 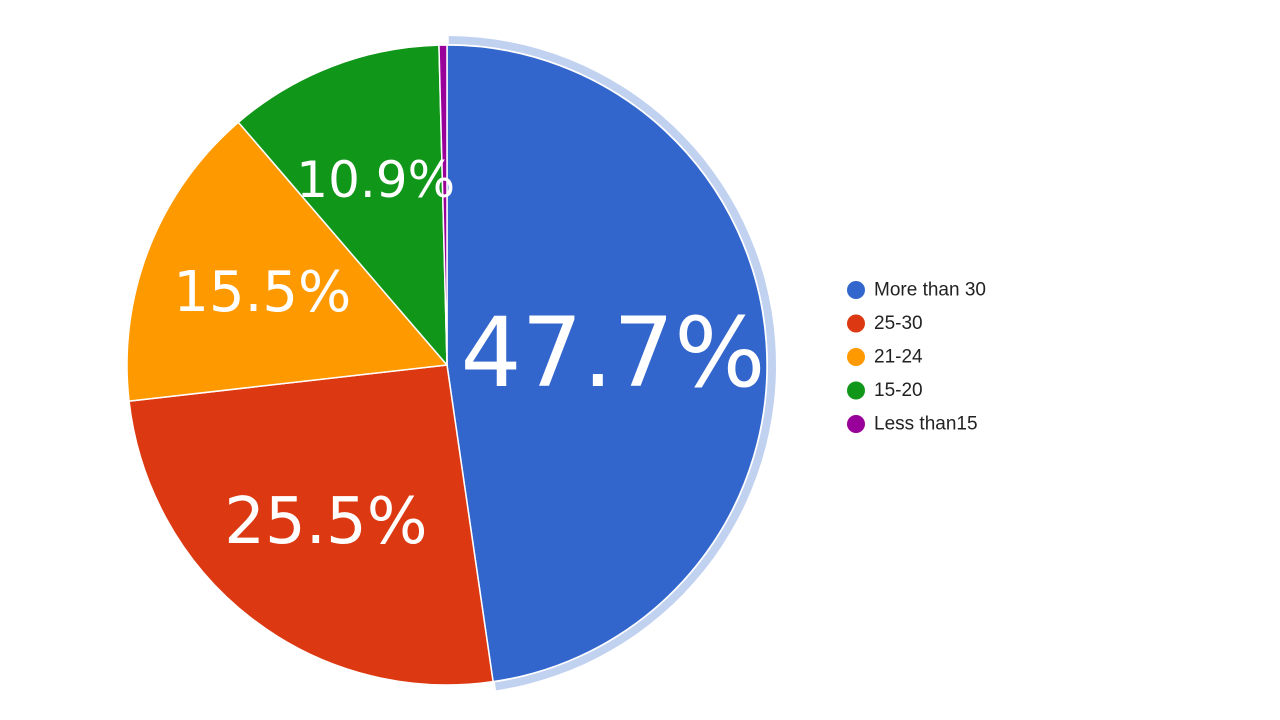 What do you see at coordinates (898, 390) in the screenshot?
I see `legend-label-15-20: 15-20` at bounding box center [898, 390].